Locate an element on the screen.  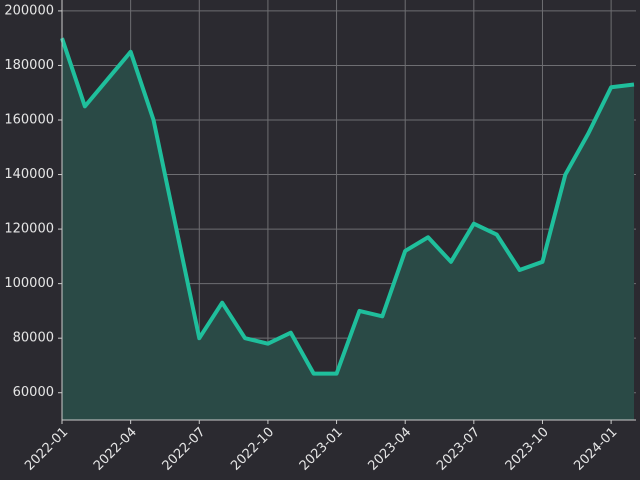
y-tick-label: 140000 is located at coordinates (29, 174).